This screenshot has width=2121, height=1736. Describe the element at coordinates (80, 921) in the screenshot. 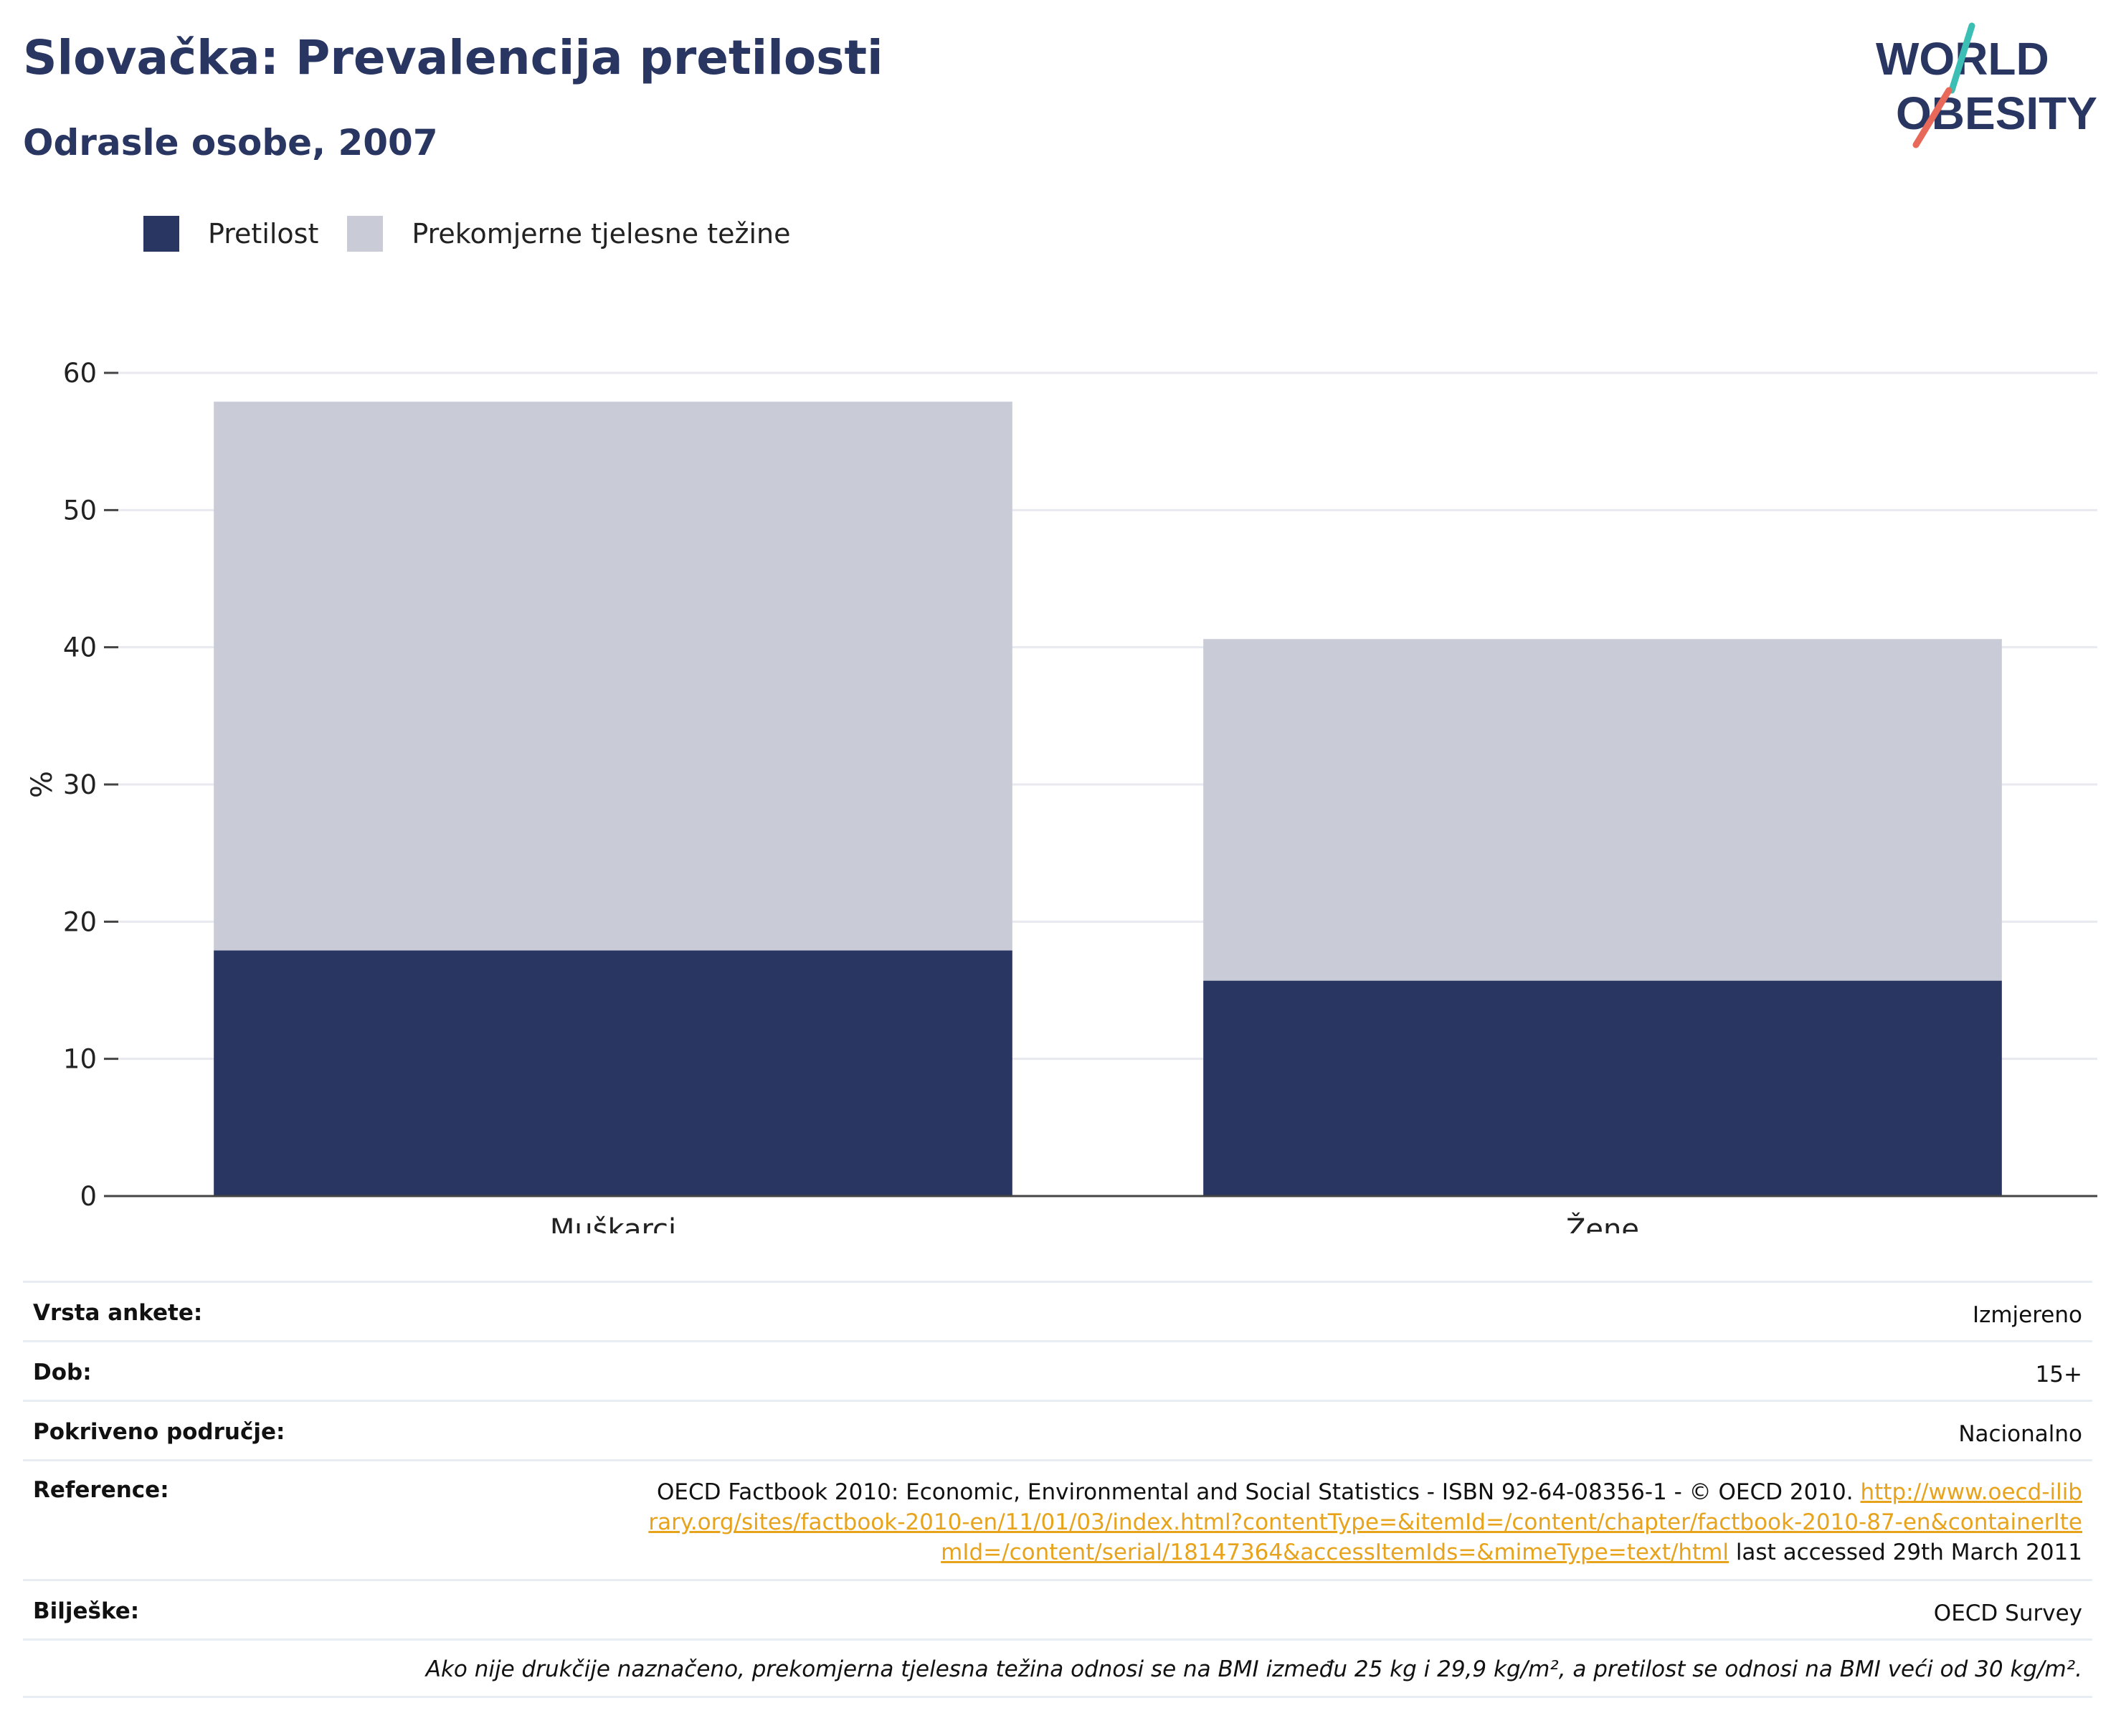

I see `y-tick-label: 20` at that location.